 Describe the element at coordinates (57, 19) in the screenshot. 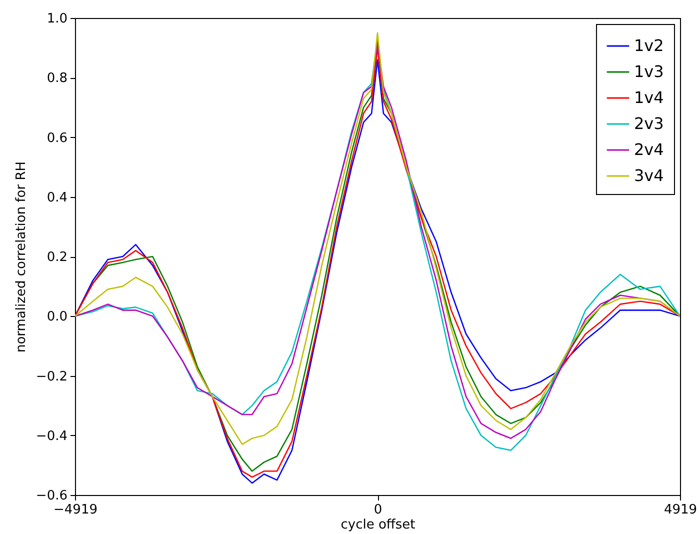

I see `y-tick-label: 1.0` at that location.